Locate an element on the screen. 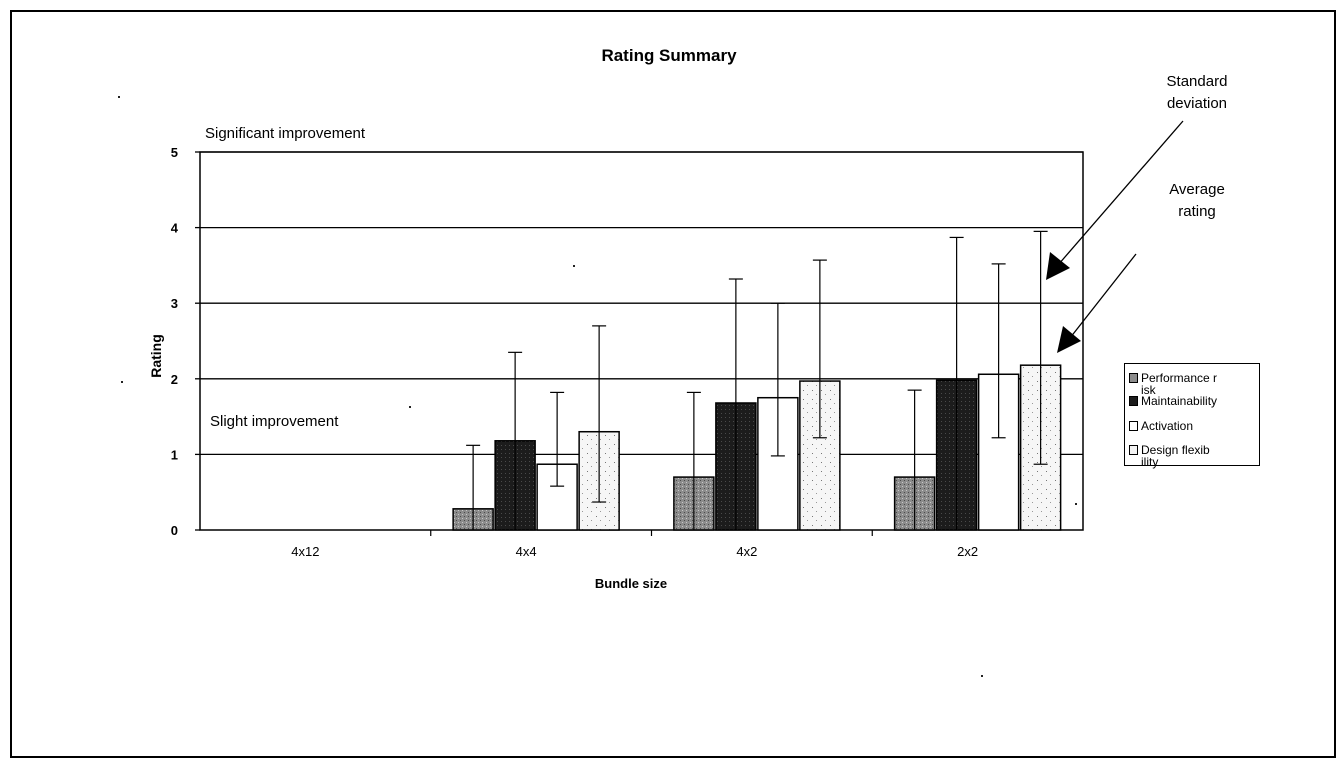  avg-rating-arrow is located at coordinates (1097, 303).